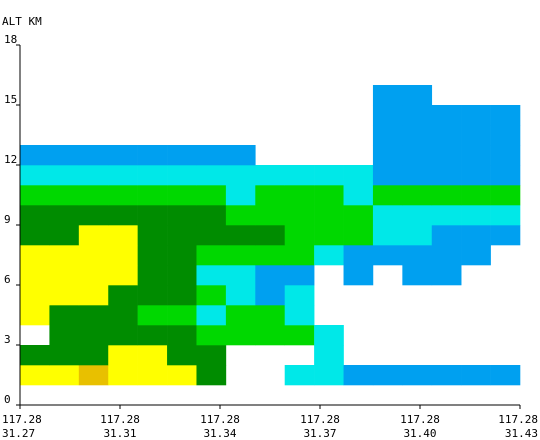  I want to click on y-axis-title: ALT KM, so click(22, 21).